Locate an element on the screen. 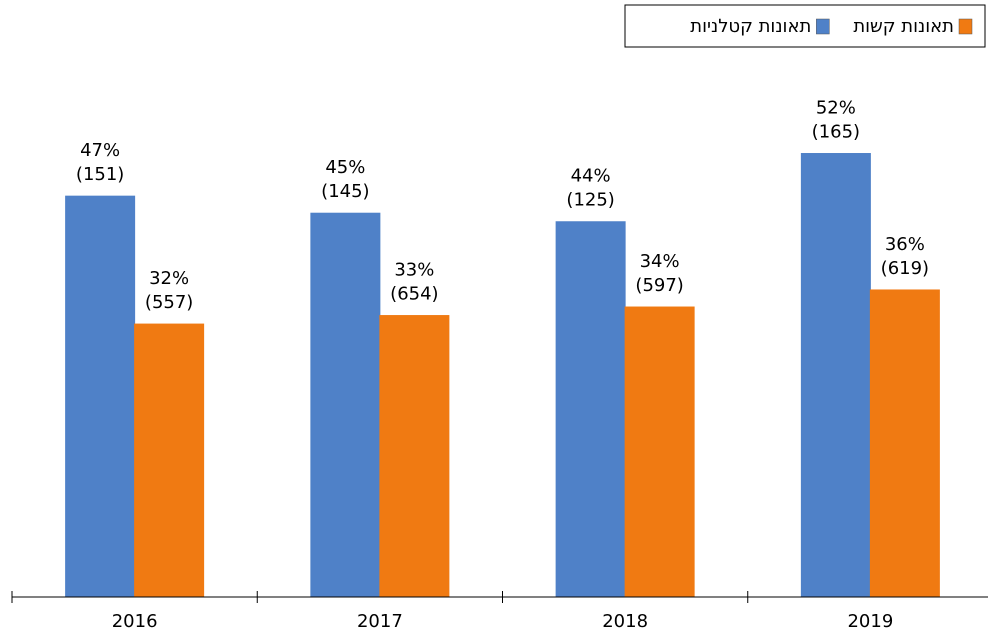 This screenshot has height=637, width=988. value-label: (125) is located at coordinates (590, 200).